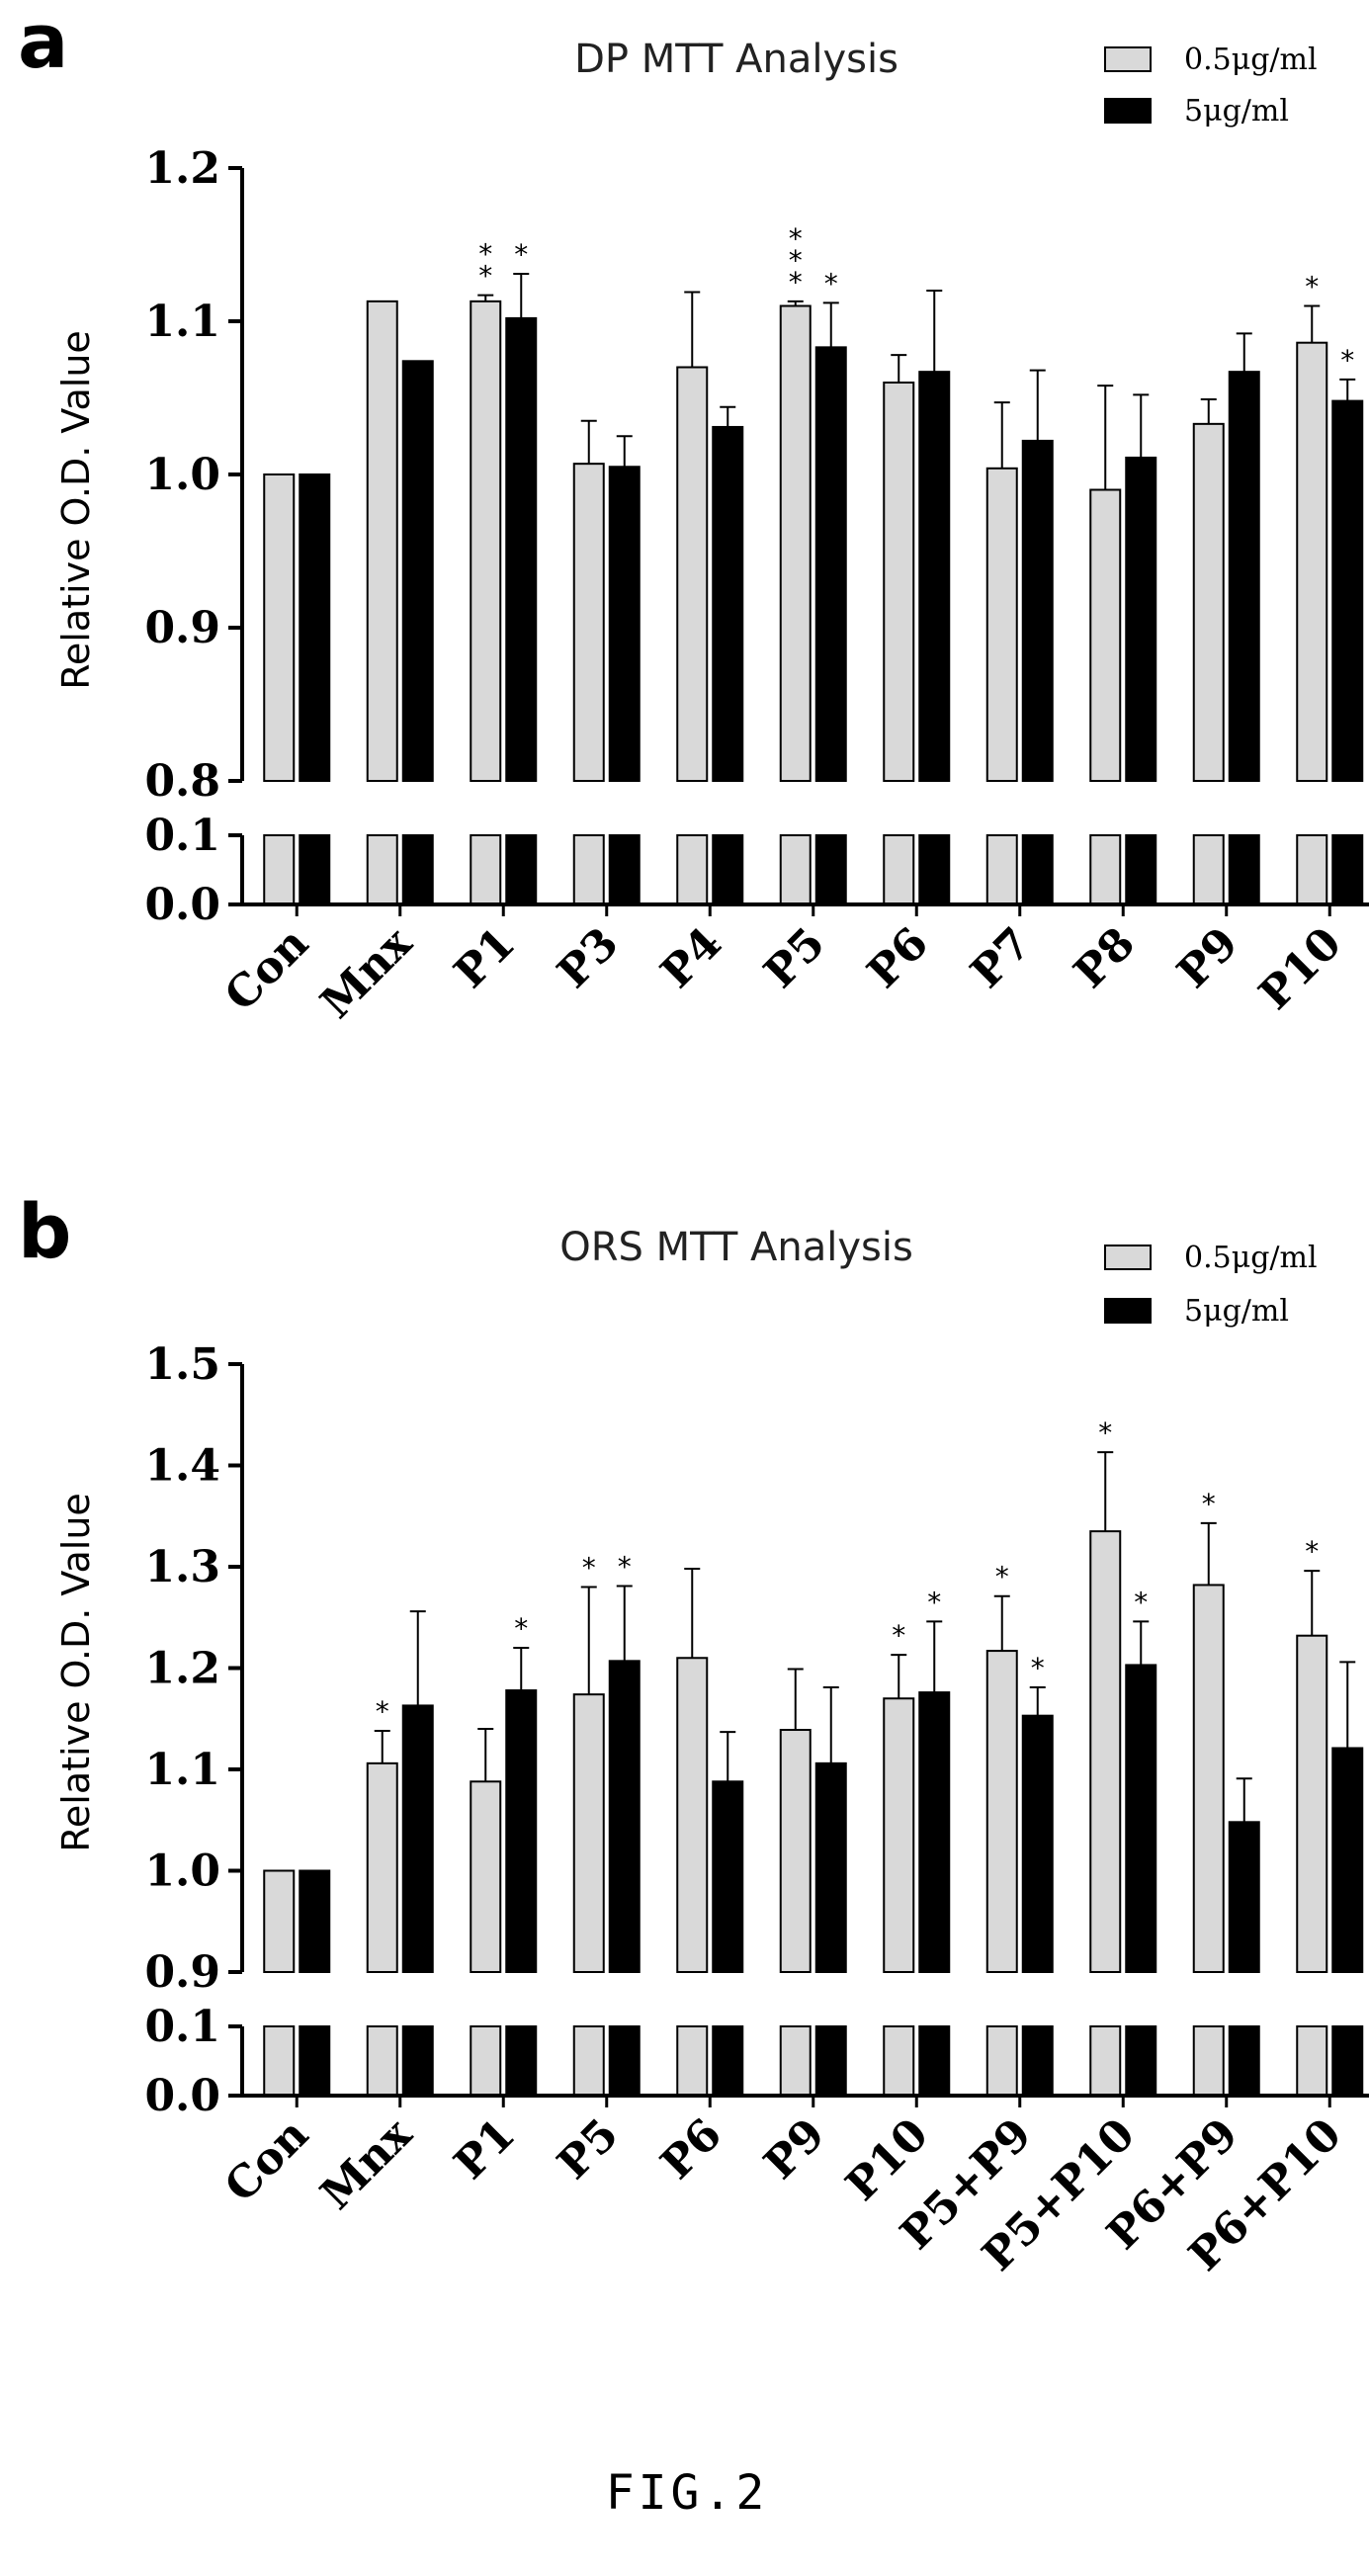 The width and height of the screenshot is (1369, 2576). What do you see at coordinates (1105, 958) in the screenshot?
I see `x-tick-label: P8` at bounding box center [1105, 958].